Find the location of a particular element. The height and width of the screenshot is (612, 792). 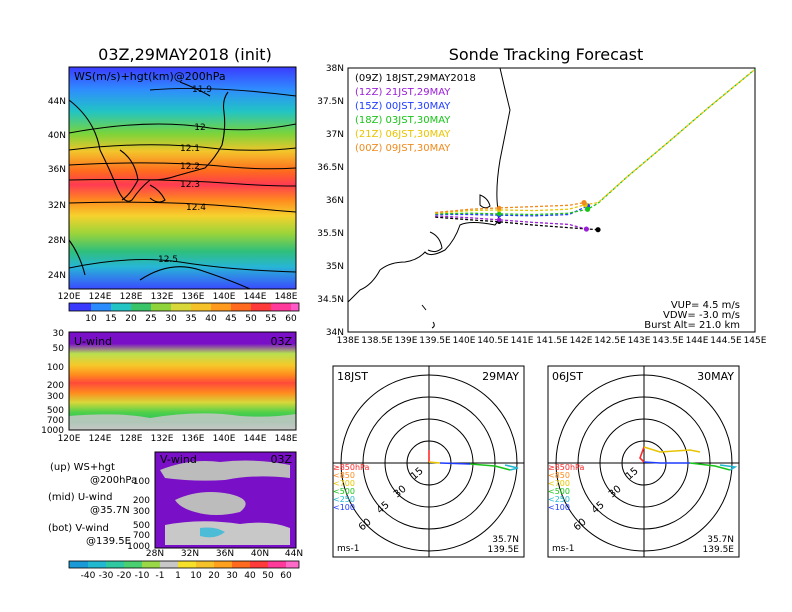

hodograph-lon: 139.5E is located at coordinates (719, 550).